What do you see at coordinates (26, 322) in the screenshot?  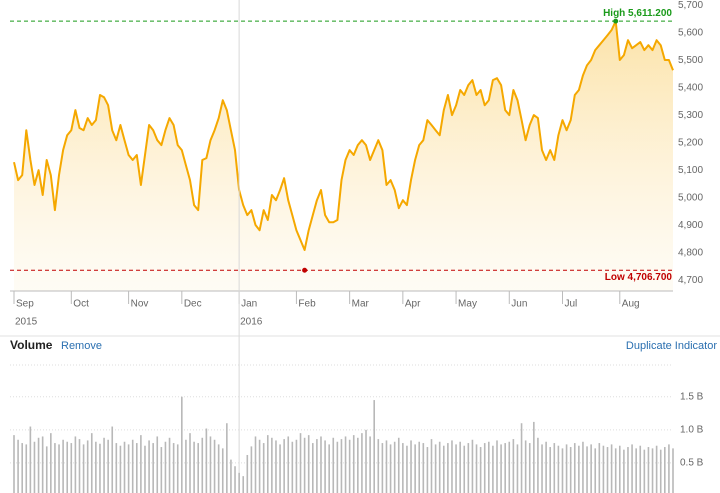 I see `year-label: 2015` at bounding box center [26, 322].